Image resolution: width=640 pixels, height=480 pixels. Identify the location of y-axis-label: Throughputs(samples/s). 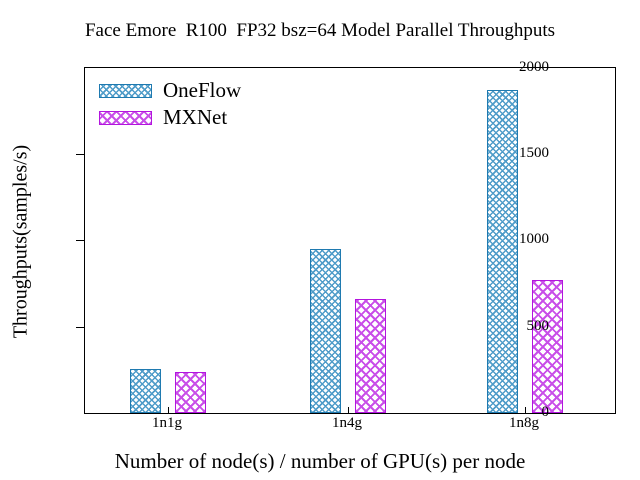
(20, 241).